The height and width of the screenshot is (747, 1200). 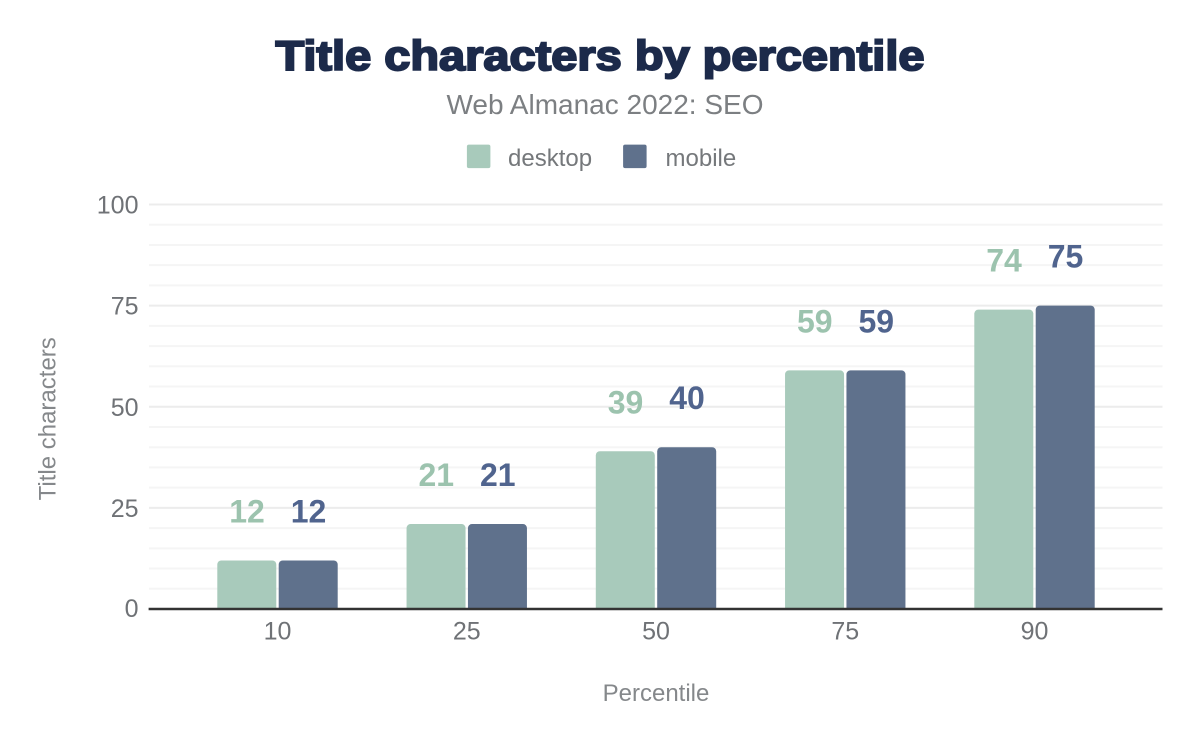 What do you see at coordinates (605, 104) in the screenshot?
I see `svg-text: Web Almanac 2022: SEO` at bounding box center [605, 104].